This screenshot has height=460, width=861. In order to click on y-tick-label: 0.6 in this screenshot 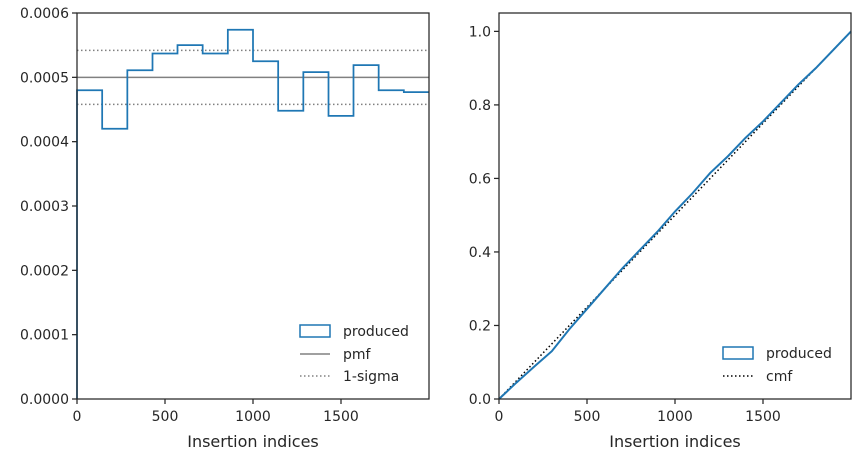, I will do `click(480, 179)`.